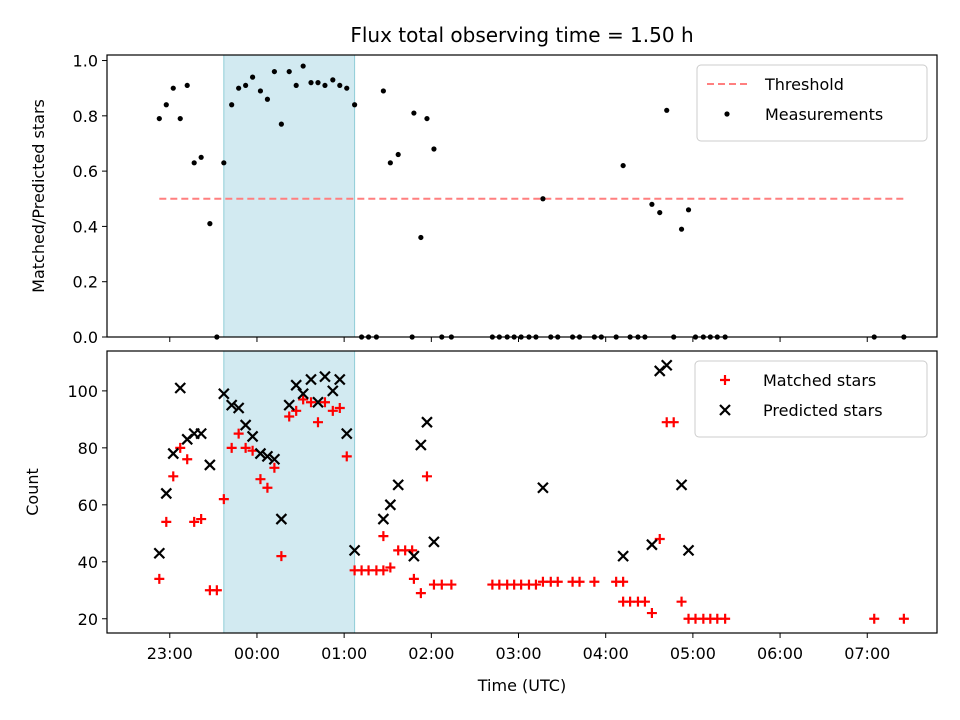 The width and height of the screenshot is (960, 720). What do you see at coordinates (38, 196) in the screenshot?
I see `ratio-y-axis-label: Matched/Predicted stars` at bounding box center [38, 196].